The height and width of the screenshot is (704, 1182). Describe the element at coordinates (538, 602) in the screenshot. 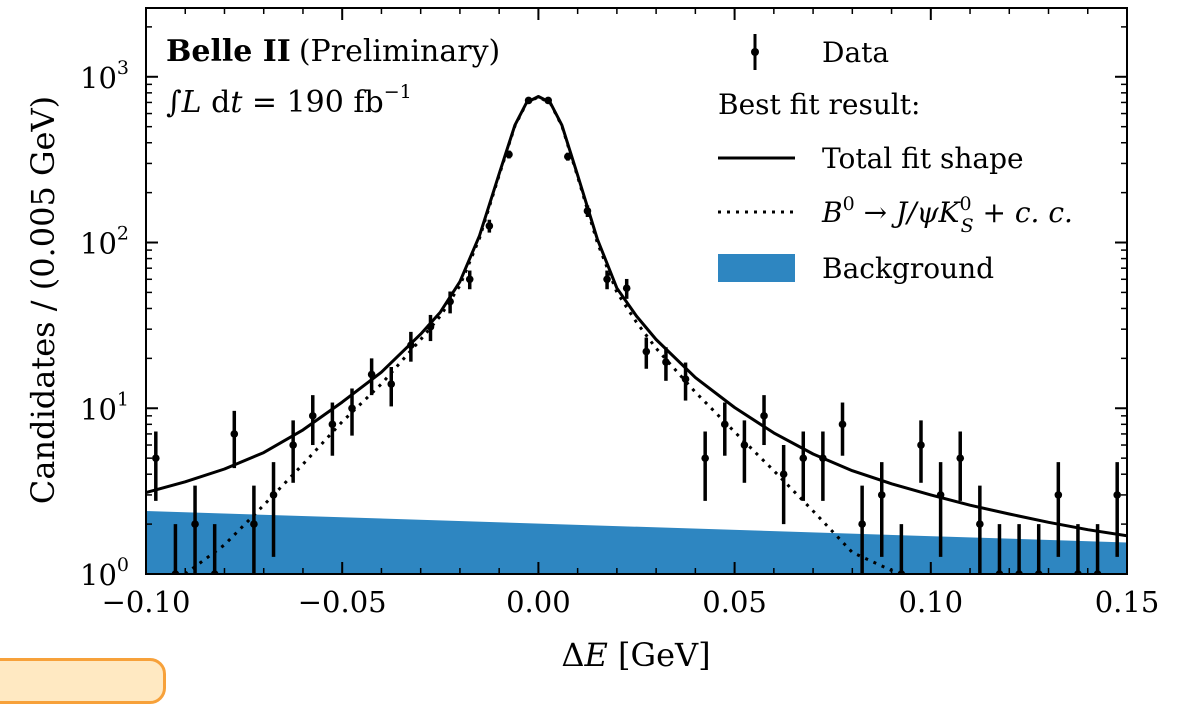

I see `x-tick-label: 0.00` at that location.